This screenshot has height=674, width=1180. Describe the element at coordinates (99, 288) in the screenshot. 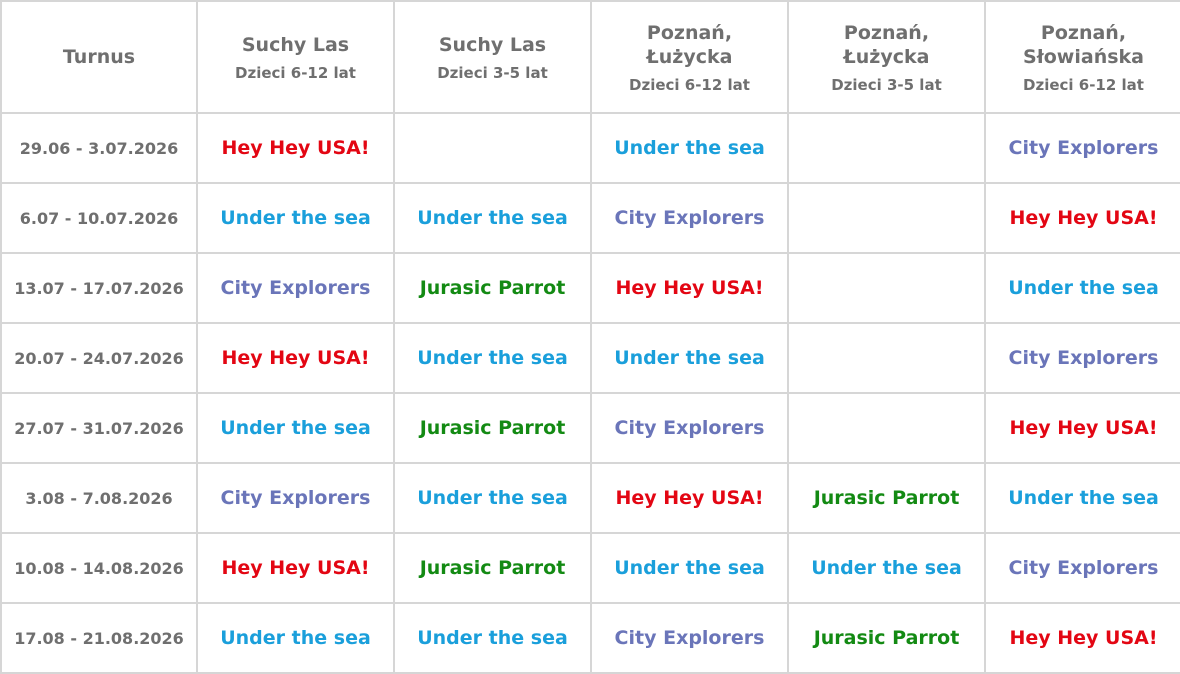

I see `turnus-dates: 13.07 - 17.07.2026` at that location.